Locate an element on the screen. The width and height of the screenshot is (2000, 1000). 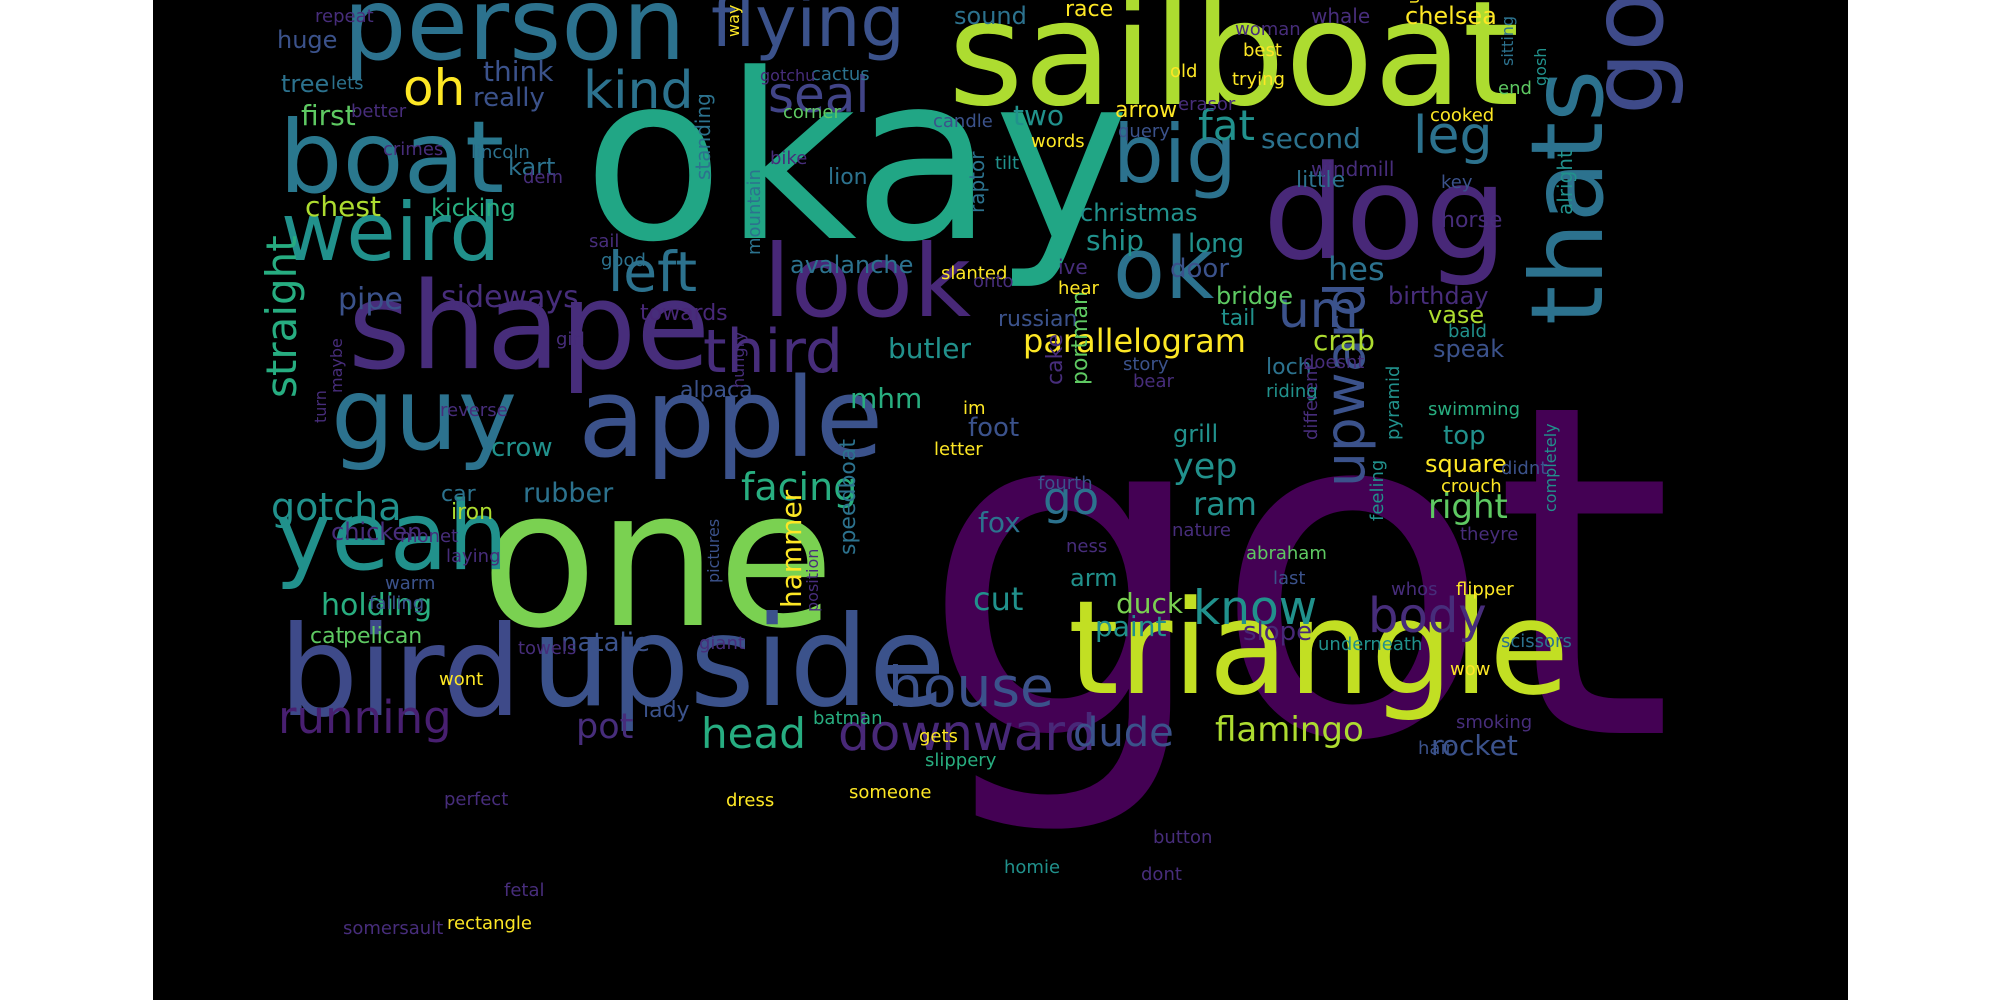
word-flying: flying is located at coordinates (808, 31).